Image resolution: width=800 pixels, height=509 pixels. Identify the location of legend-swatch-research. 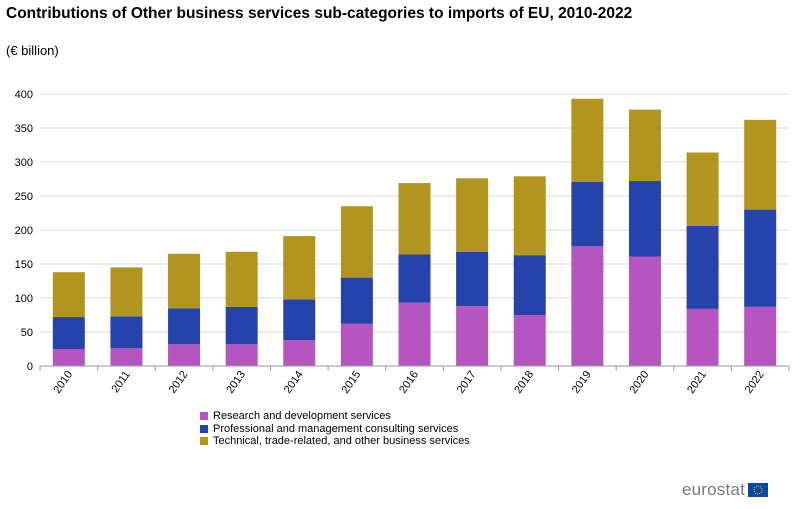
(204, 416).